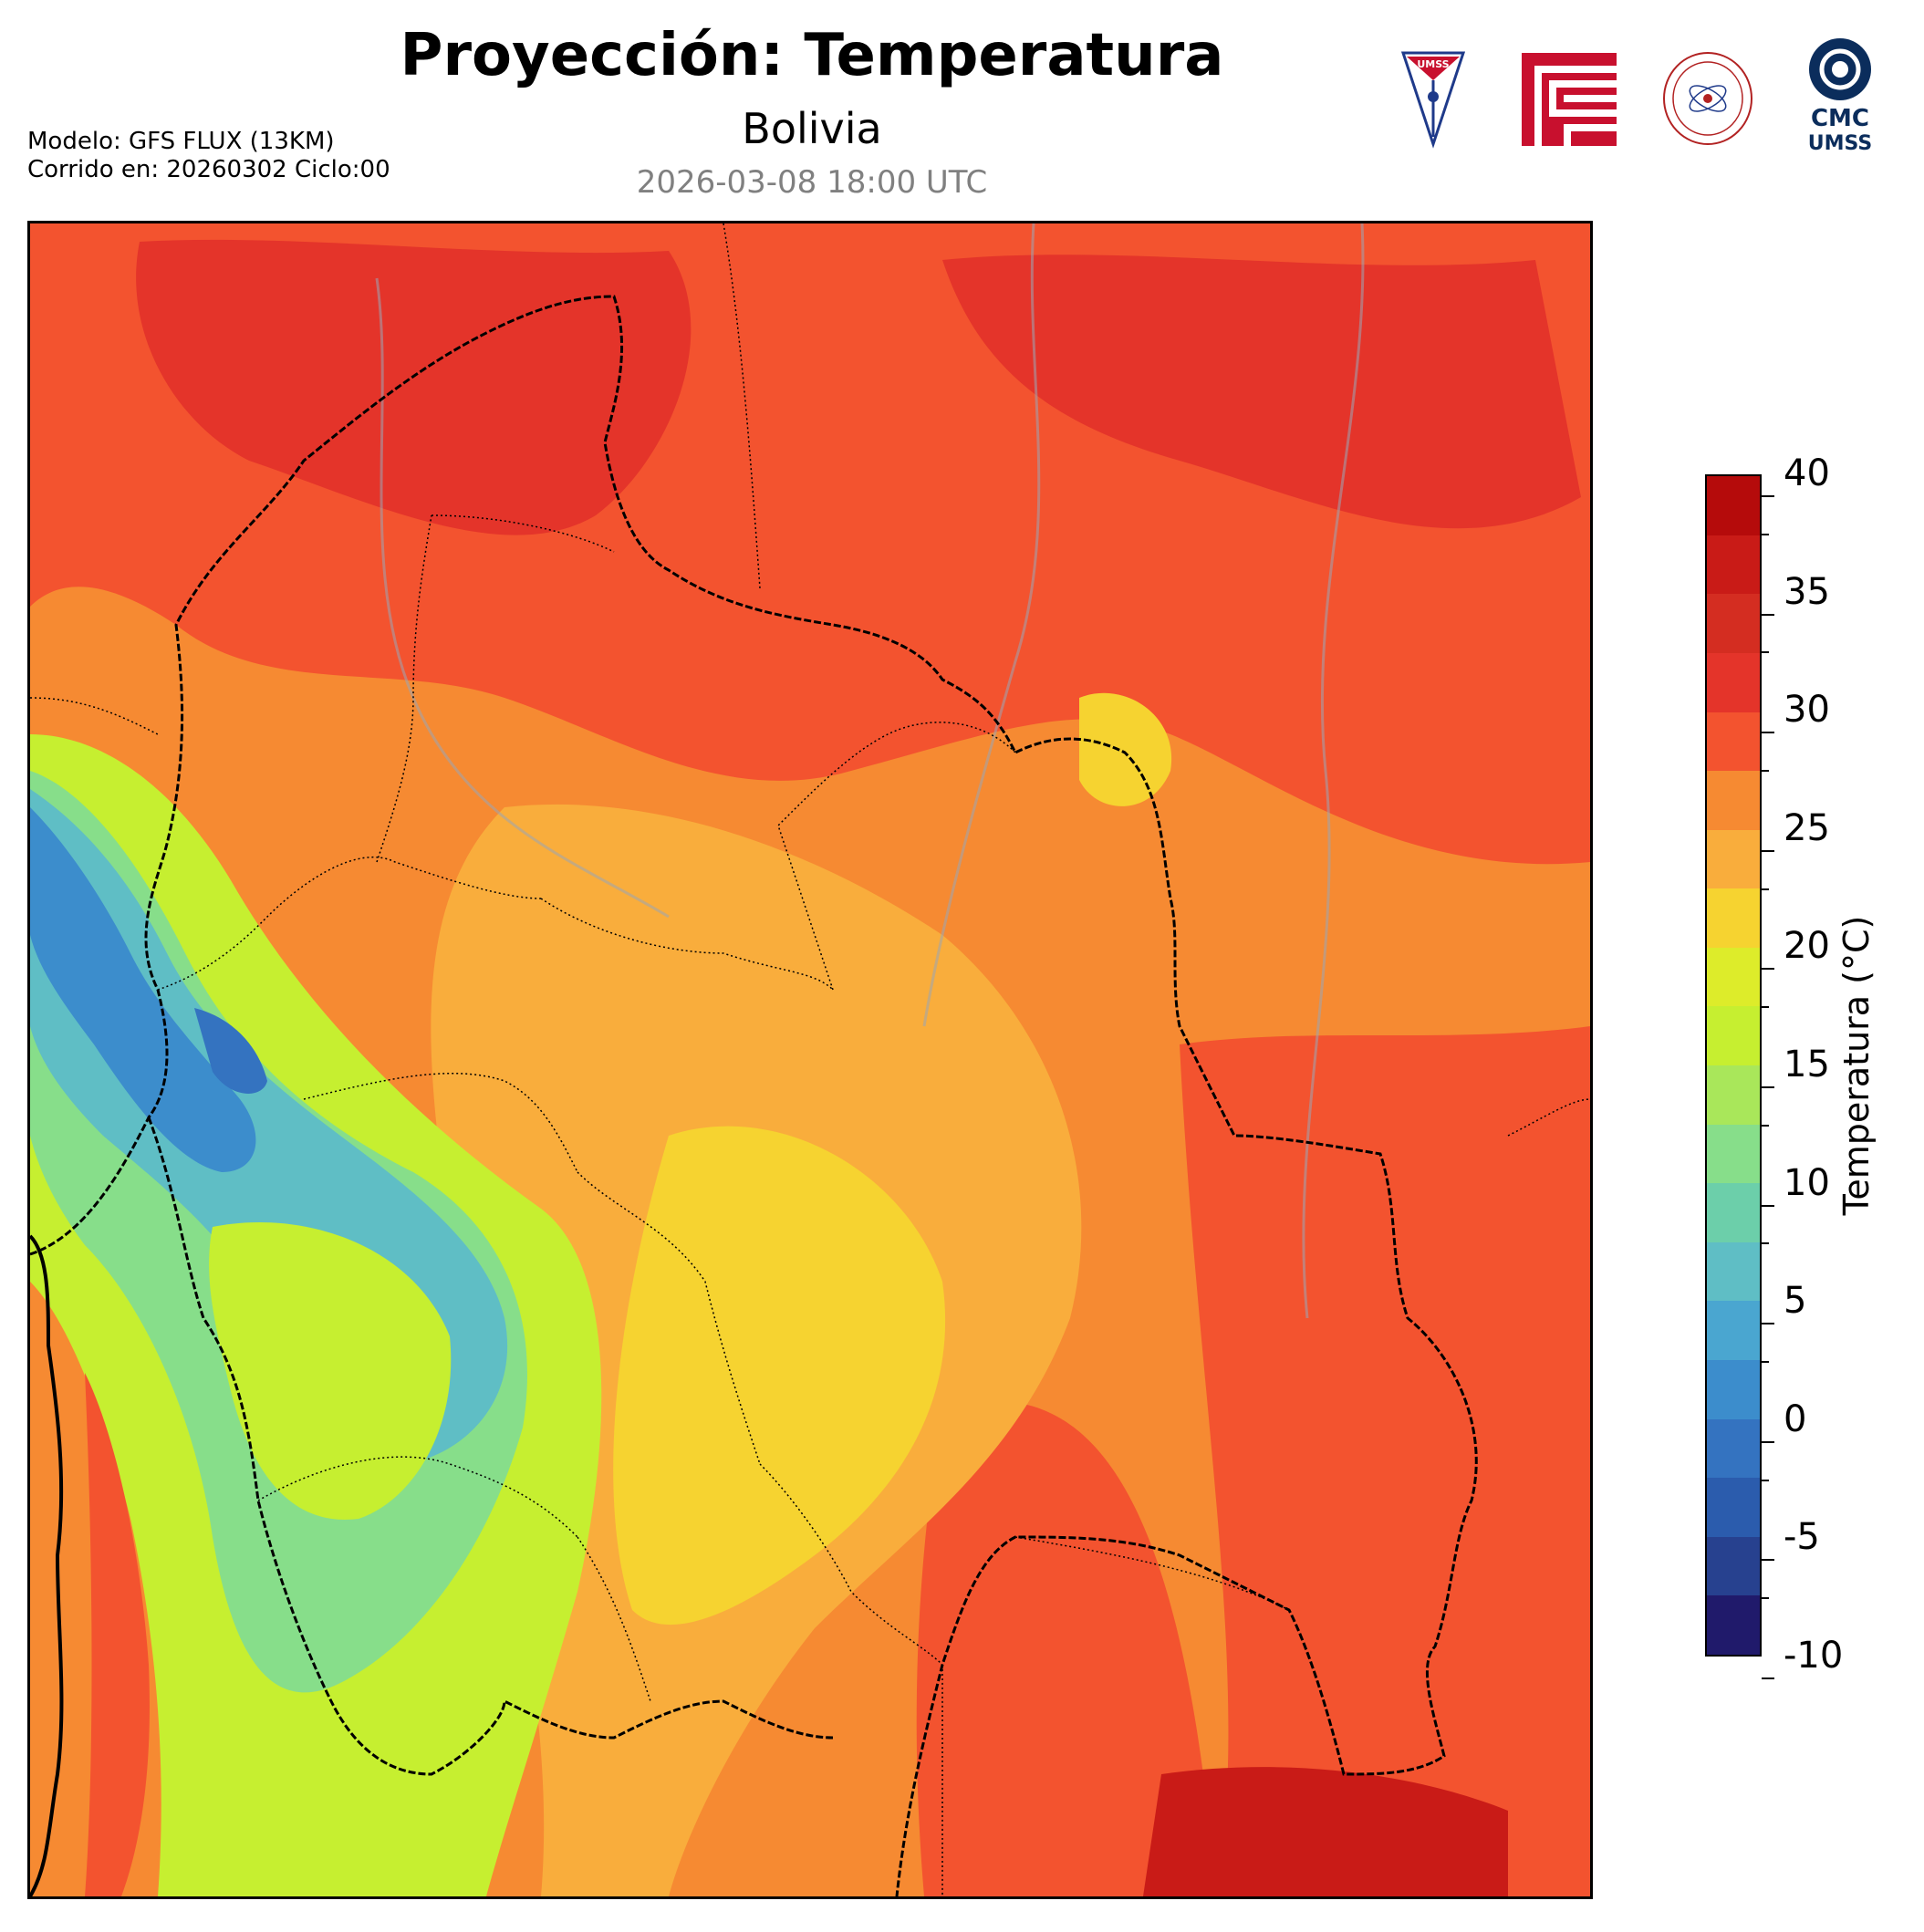  Describe the element at coordinates (1433, 64) in the screenshot. I see `umss-logo-text: UMSS` at that location.